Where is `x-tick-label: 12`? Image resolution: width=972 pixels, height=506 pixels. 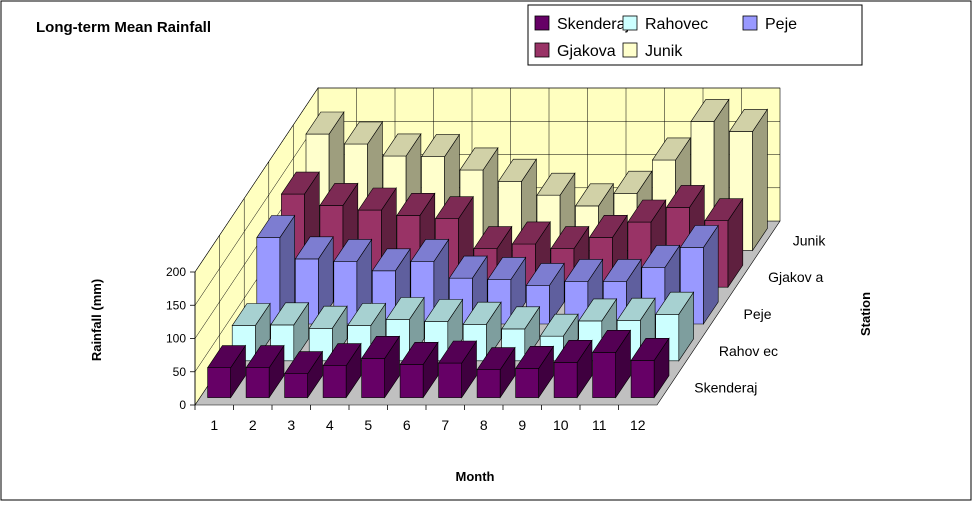
x-tick-label: 12 is located at coordinates (638, 425).